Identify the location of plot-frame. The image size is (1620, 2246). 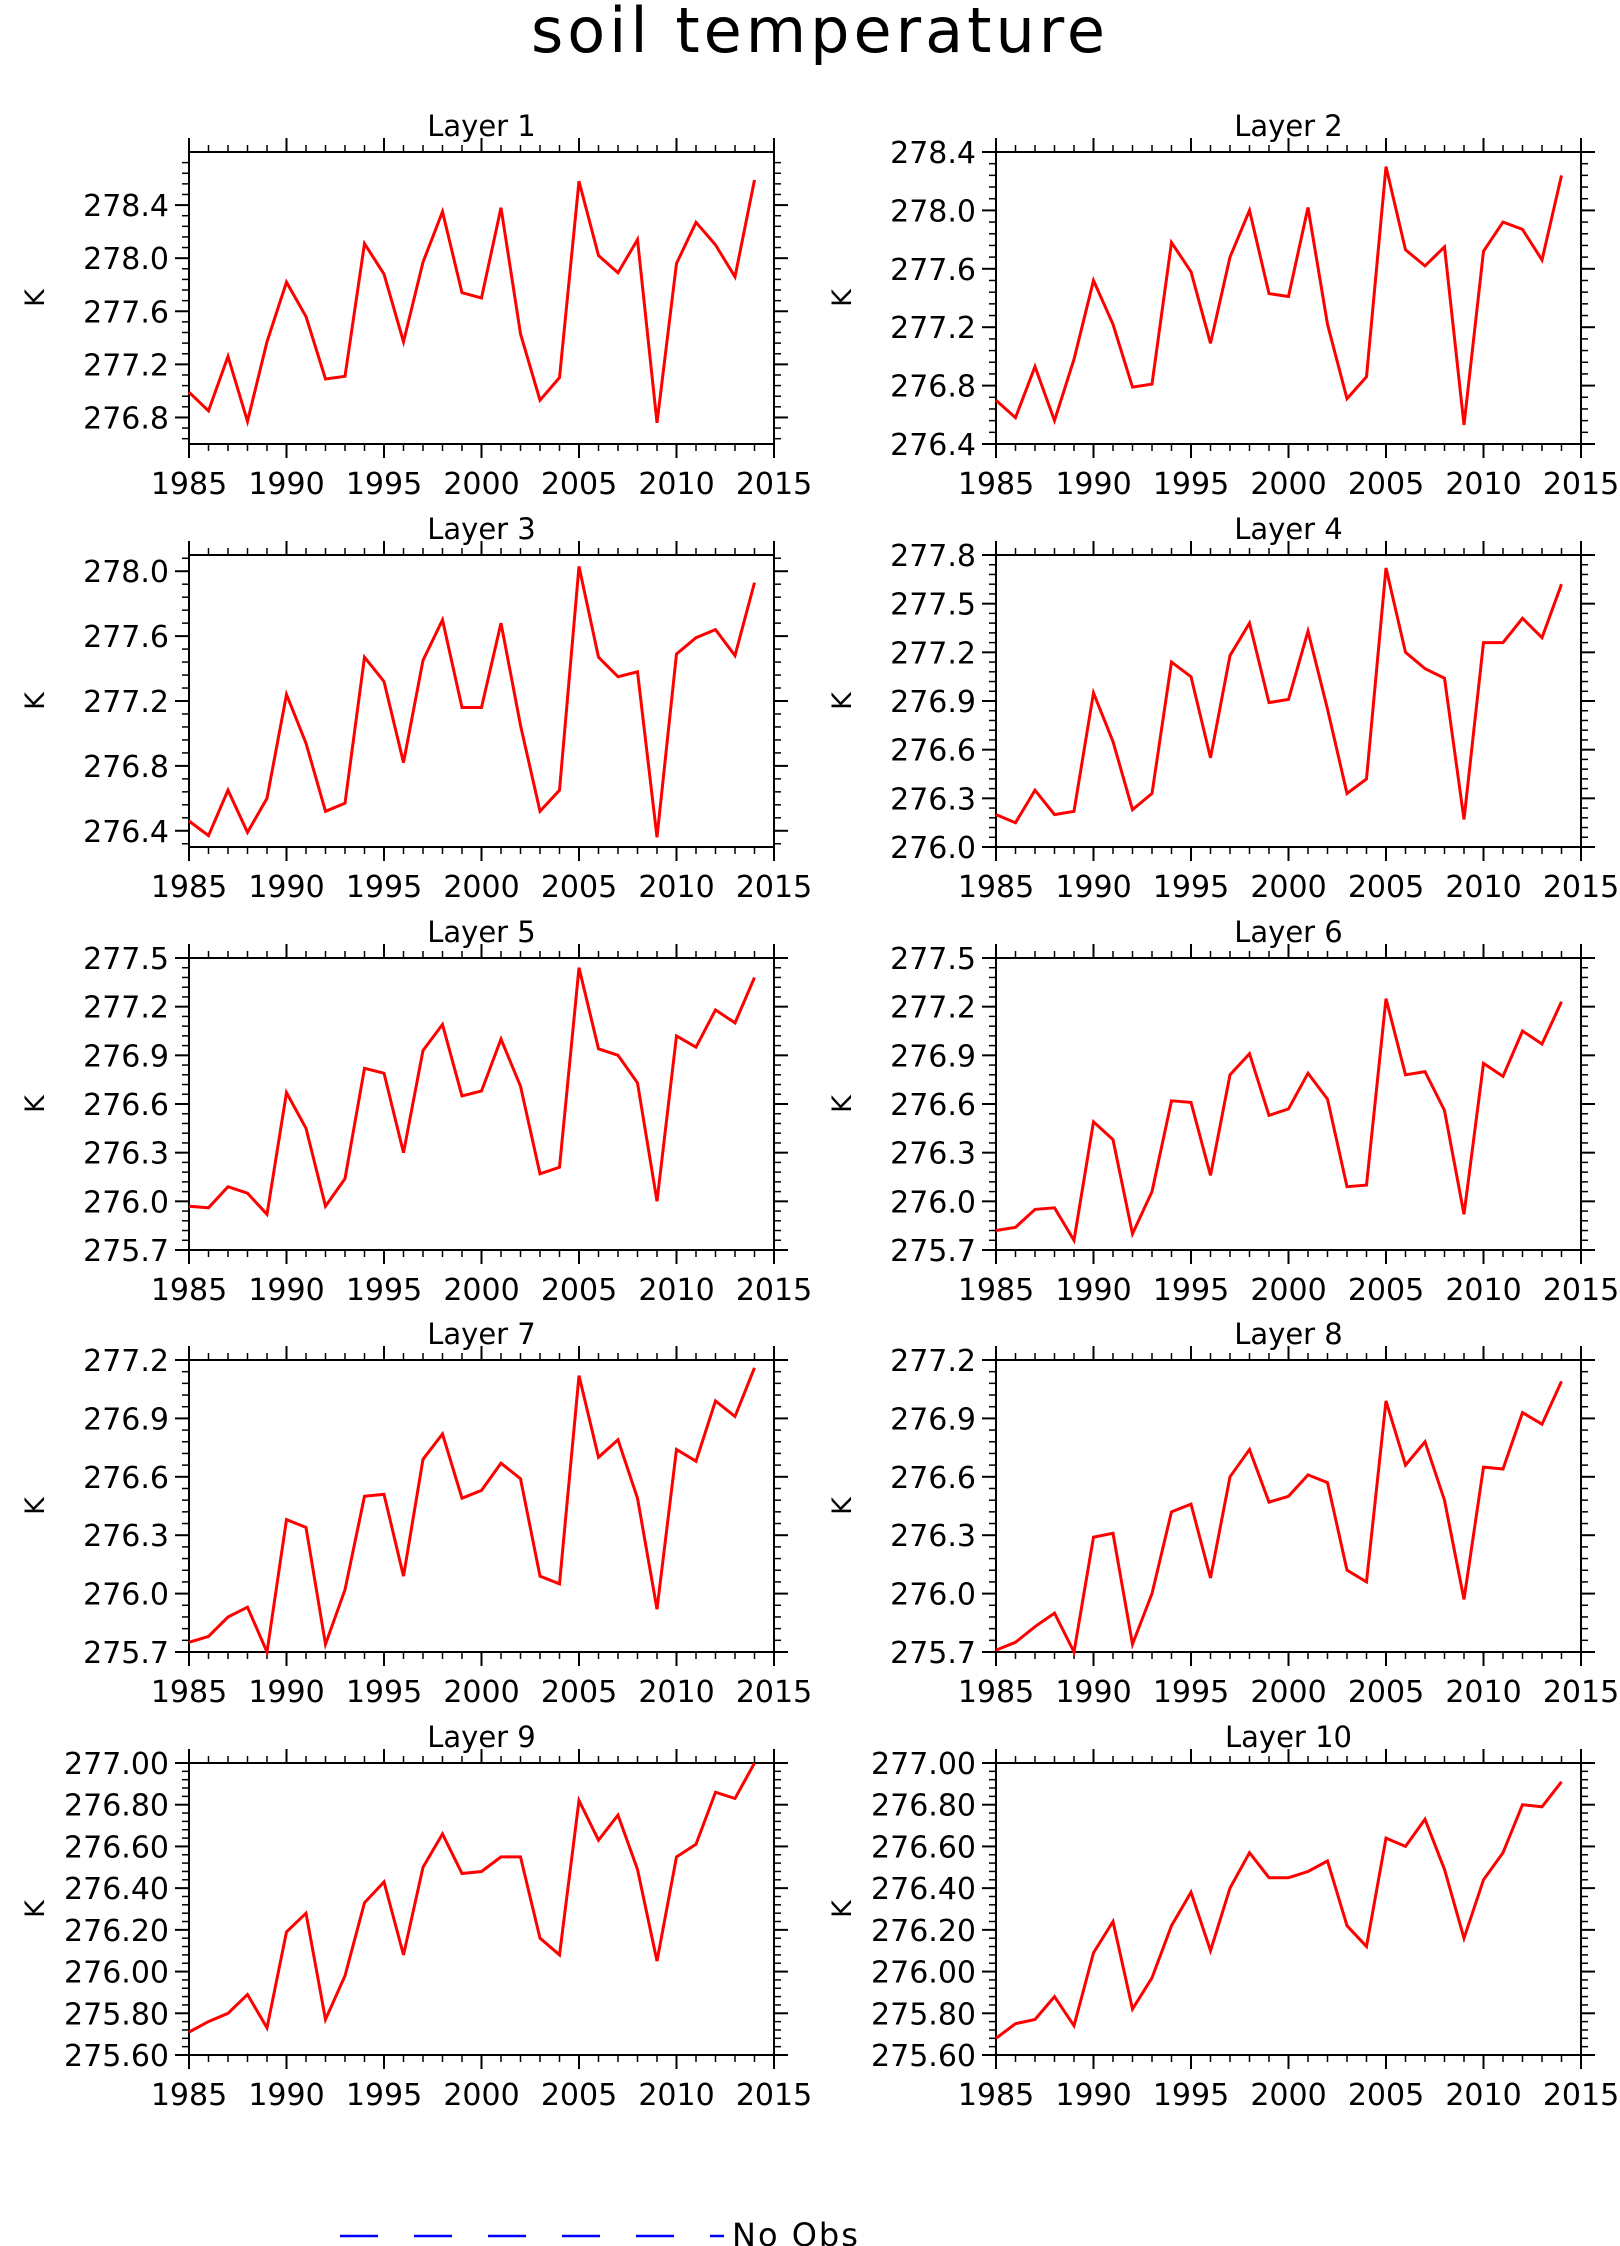
(1288, 1506).